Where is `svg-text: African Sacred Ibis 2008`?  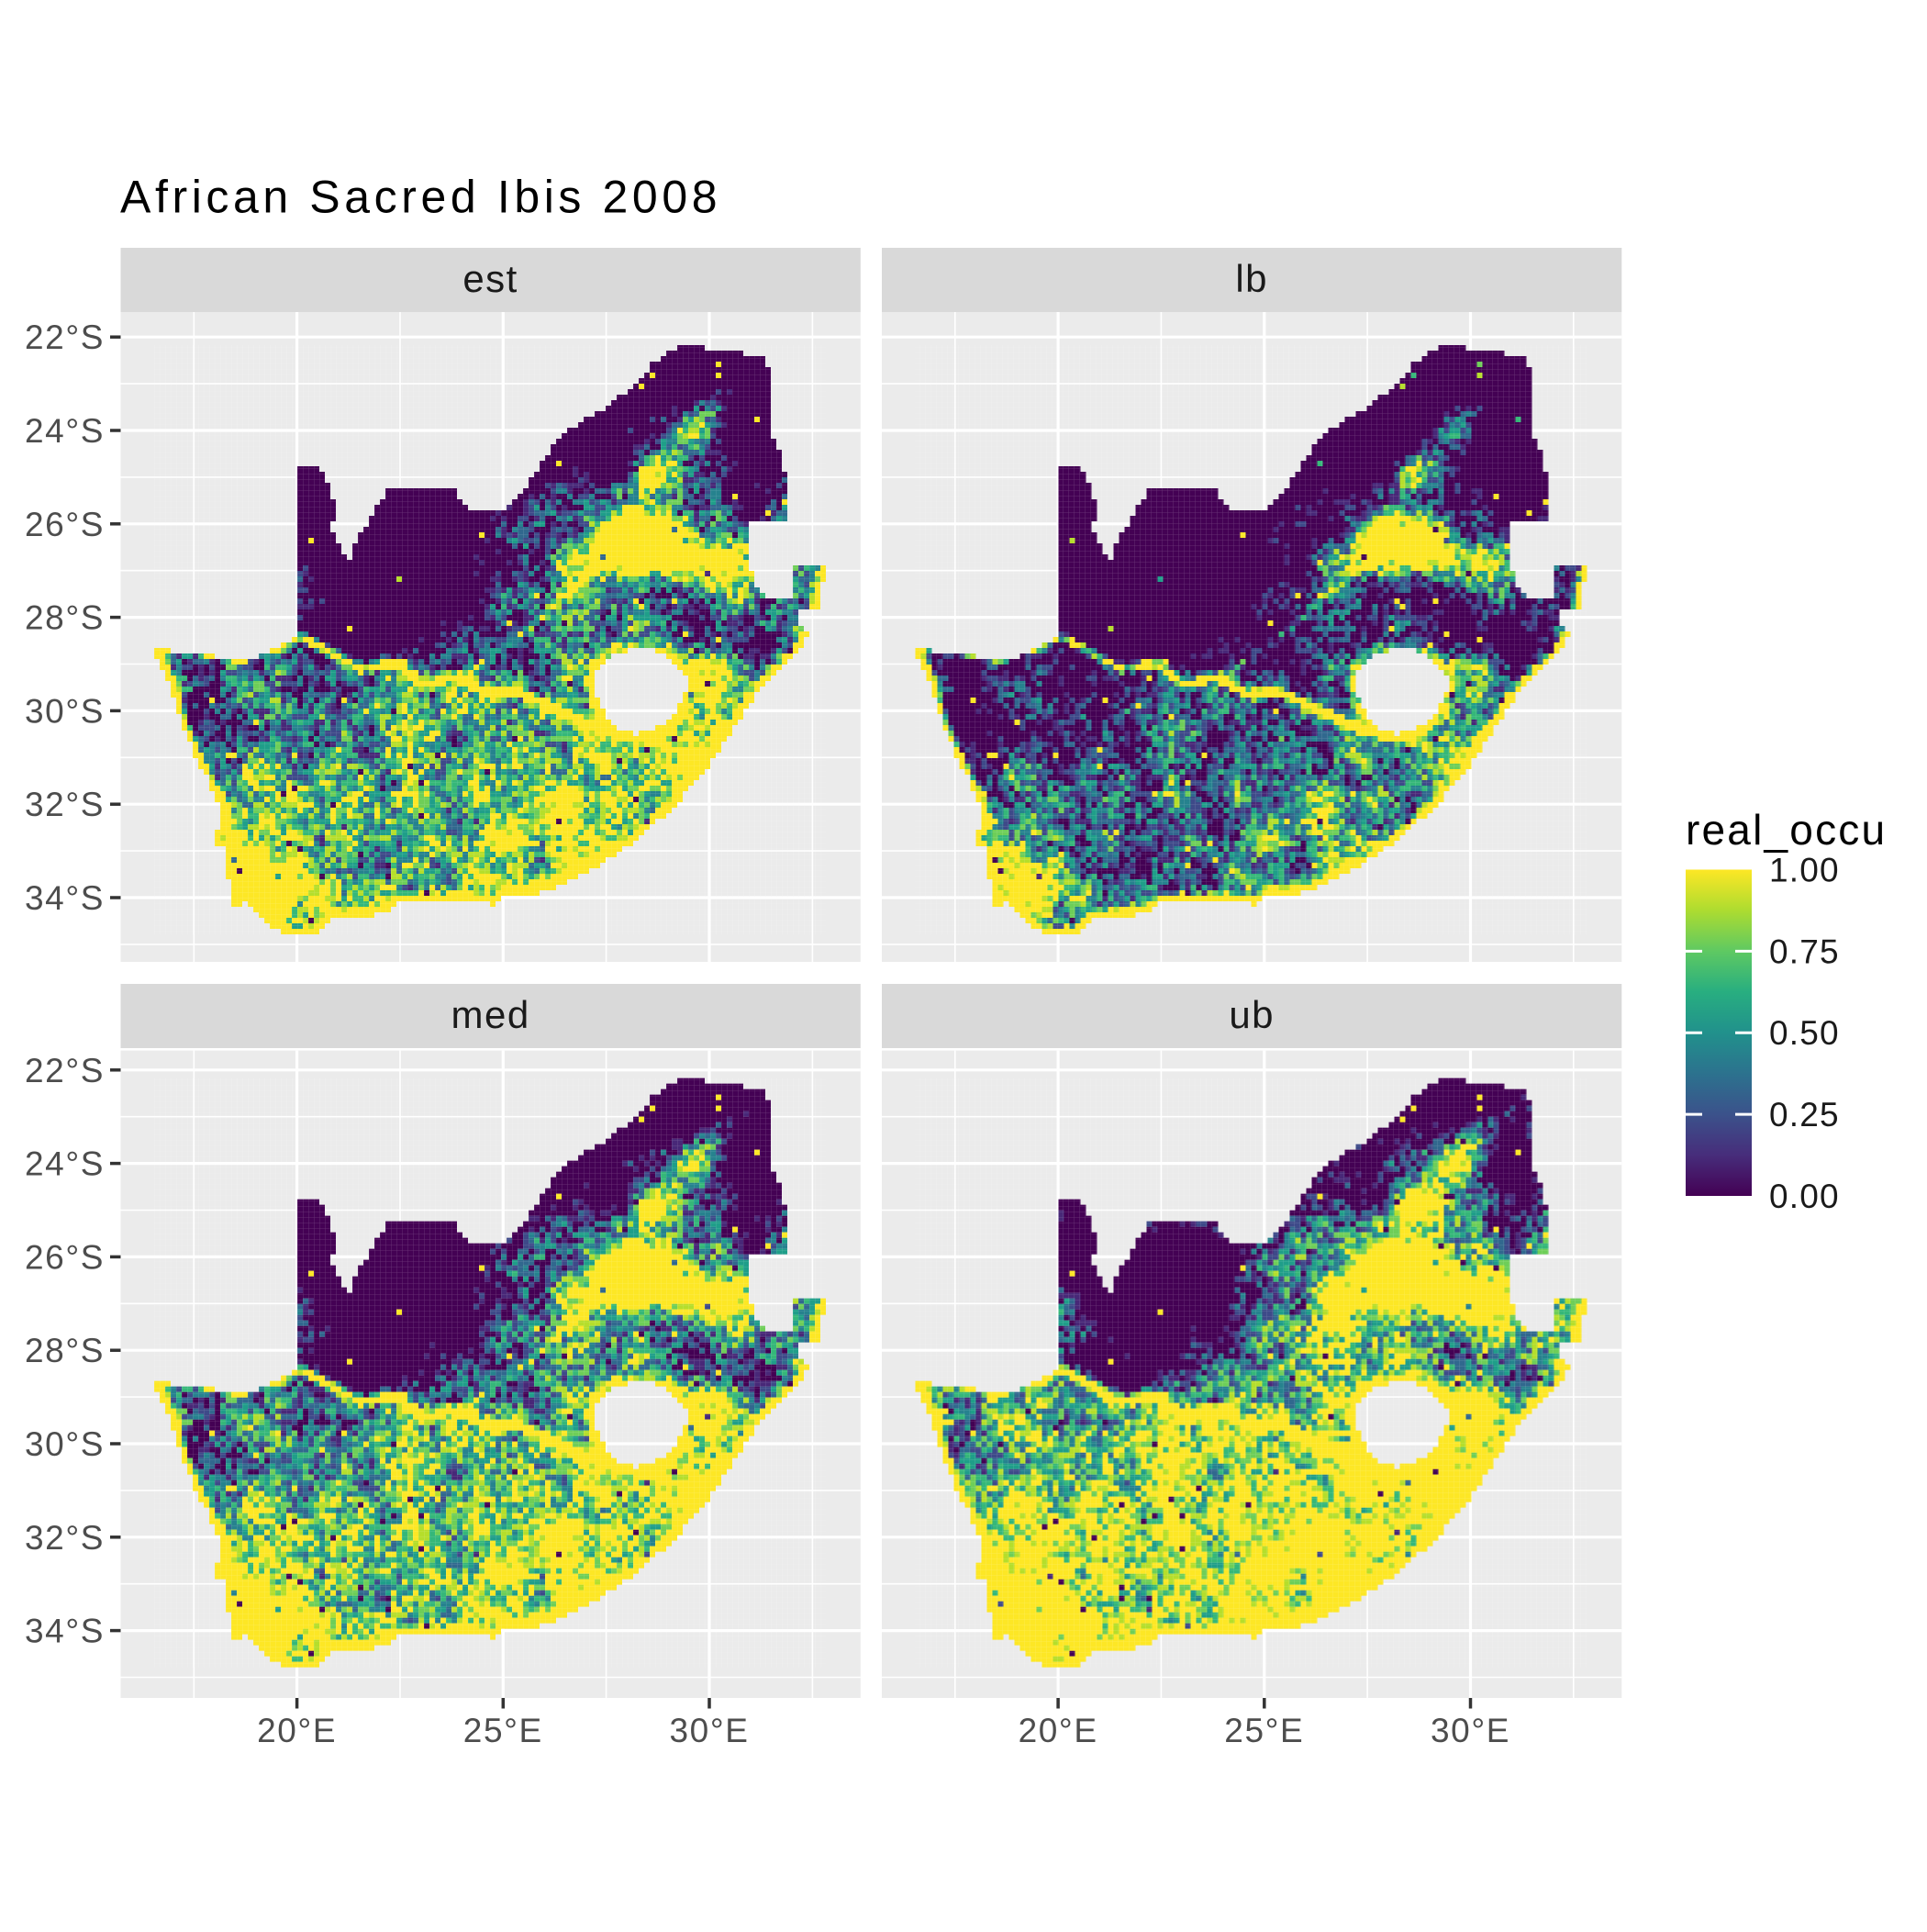
svg-text: African Sacred Ibis 2008 is located at coordinates (420, 197).